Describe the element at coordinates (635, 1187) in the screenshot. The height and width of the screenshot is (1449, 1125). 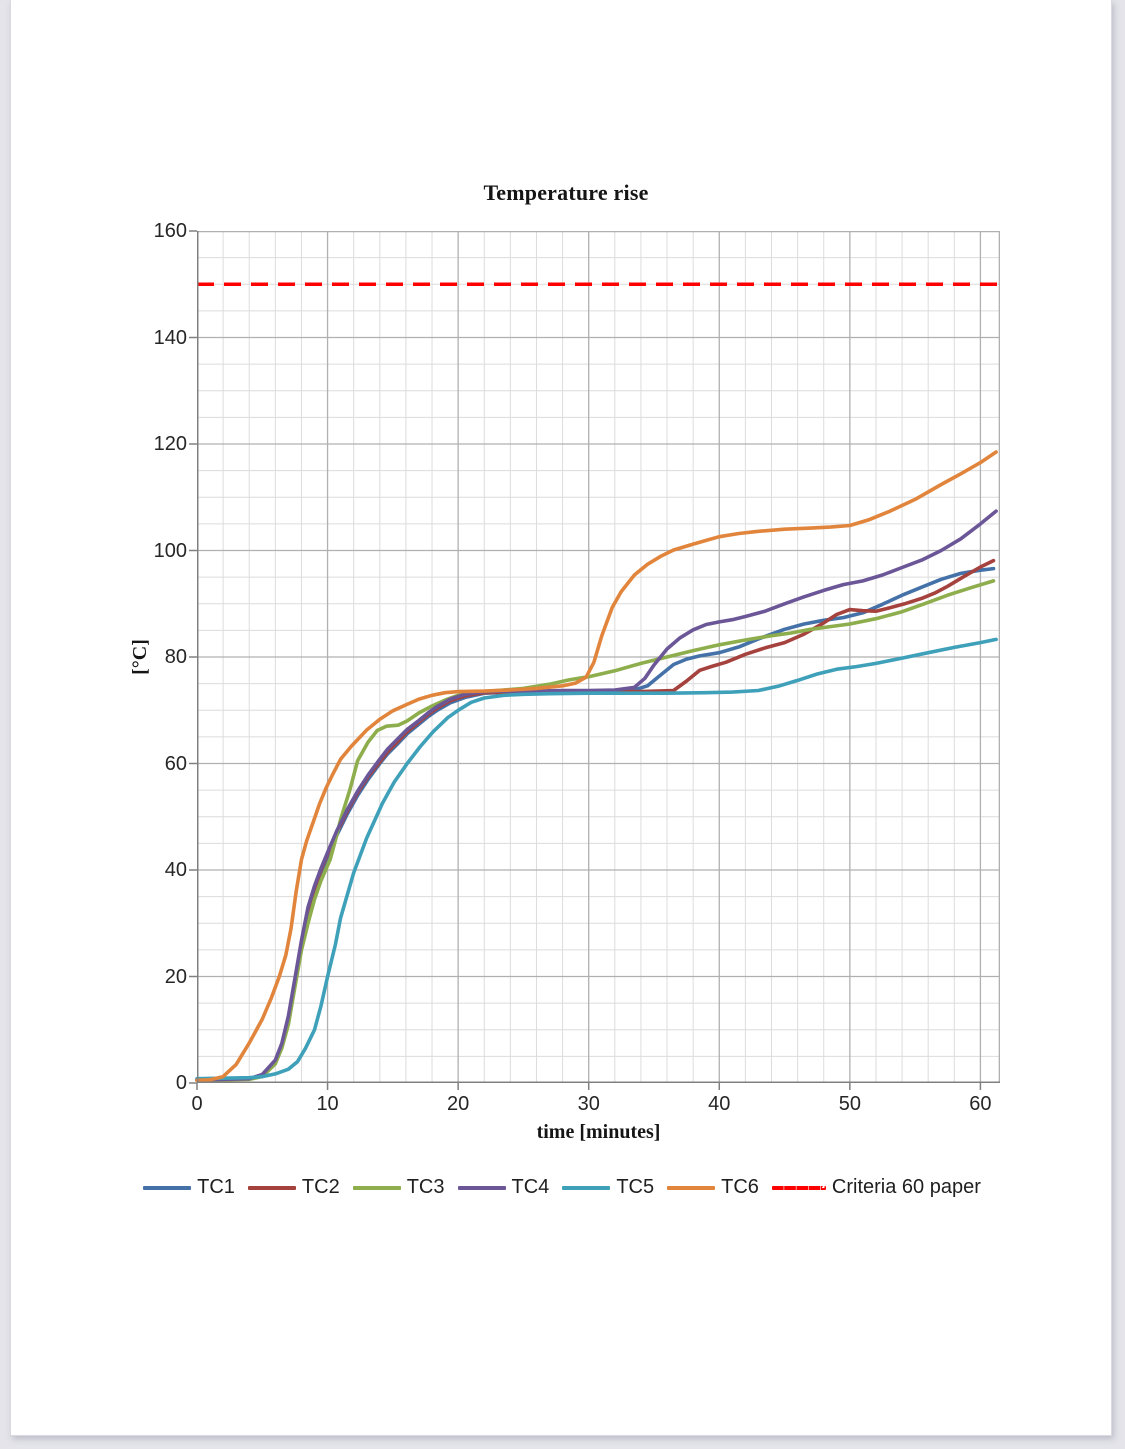
I see `legend-label: TC5` at that location.